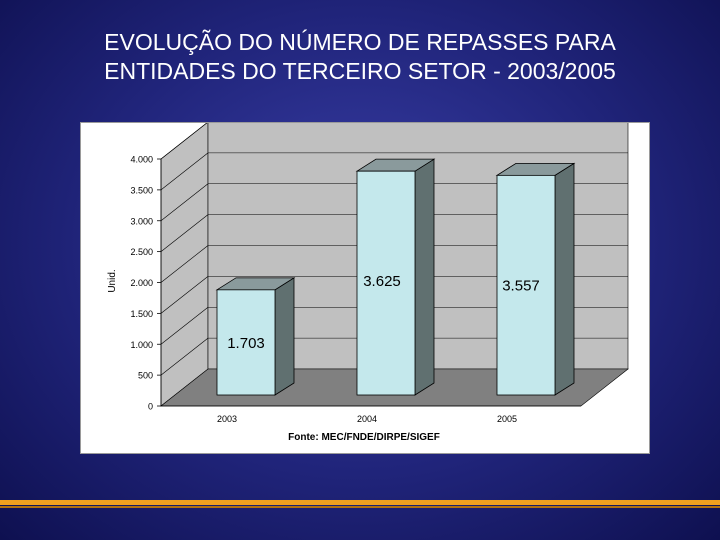 This screenshot has height=540, width=720. I want to click on bar-2003, so click(246, 342).